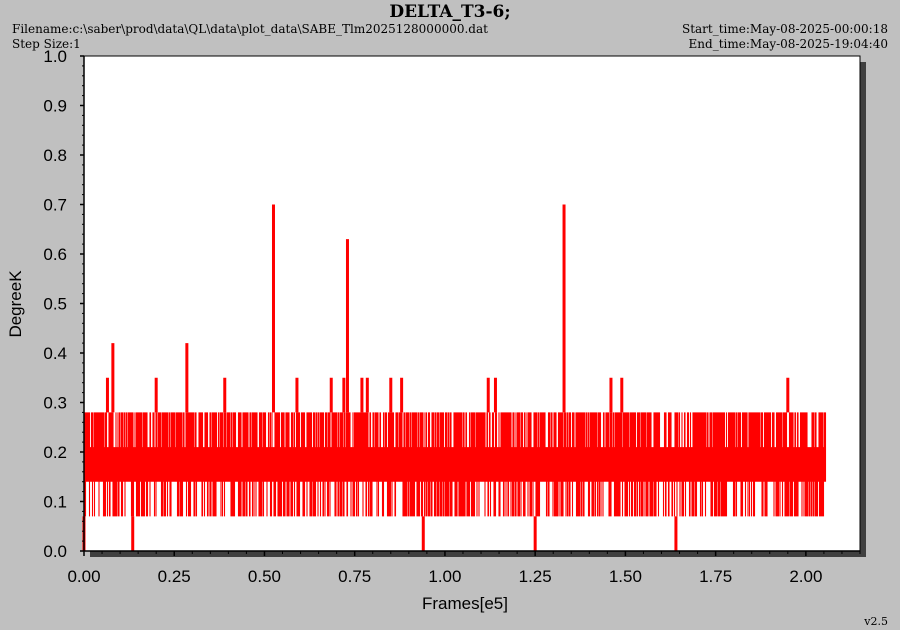 Image resolution: width=900 pixels, height=630 pixels. I want to click on x-axis-label: Frames[e5], so click(465, 603).